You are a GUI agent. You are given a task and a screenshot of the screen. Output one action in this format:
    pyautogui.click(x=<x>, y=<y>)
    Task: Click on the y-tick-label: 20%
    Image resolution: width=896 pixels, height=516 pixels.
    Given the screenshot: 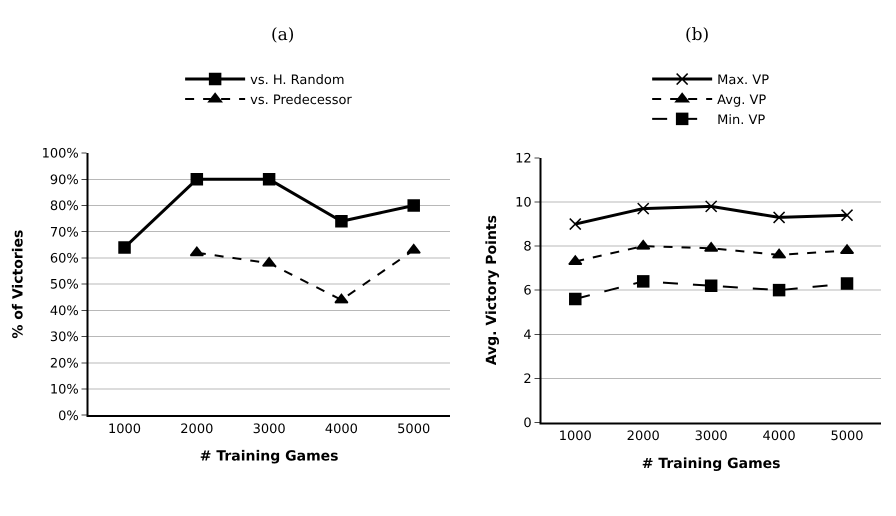 What is the action you would take?
    pyautogui.click(x=64, y=364)
    